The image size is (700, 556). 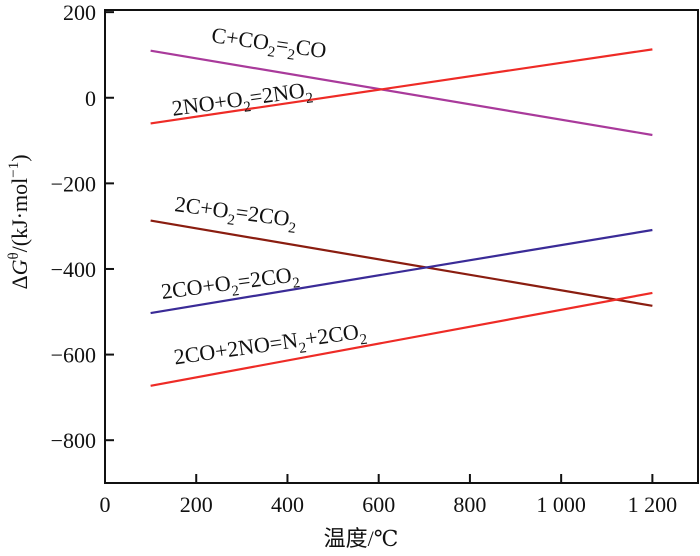 What do you see at coordinates (79, 12) in the screenshot?
I see `y-tick-label-200: 200` at bounding box center [79, 12].